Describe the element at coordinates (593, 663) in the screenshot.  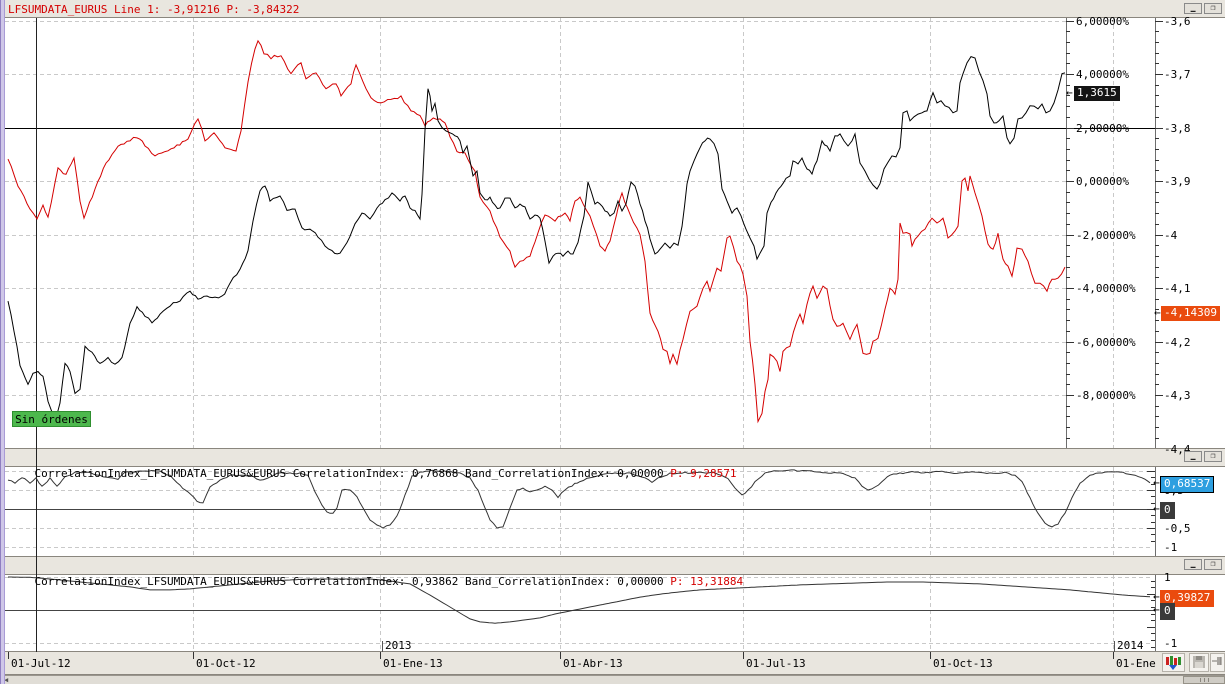
I see `date-tick-label: 01-Abr-13` at that location.